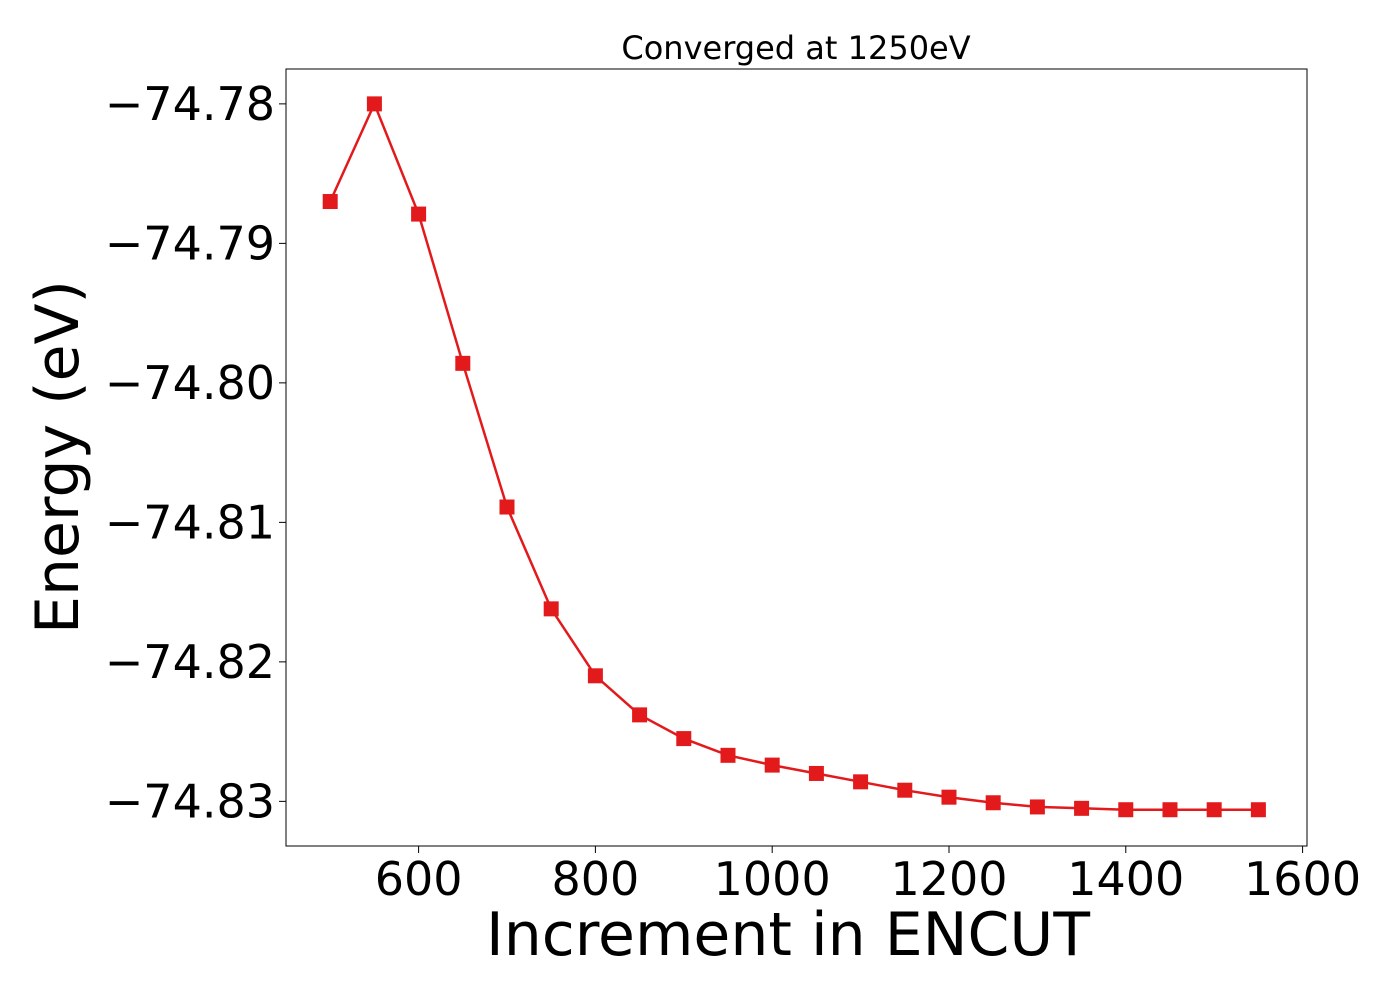 This screenshot has height=1000, width=1400. What do you see at coordinates (788, 935) in the screenshot?
I see `x-axis-title: Increment in ENCUT` at bounding box center [788, 935].